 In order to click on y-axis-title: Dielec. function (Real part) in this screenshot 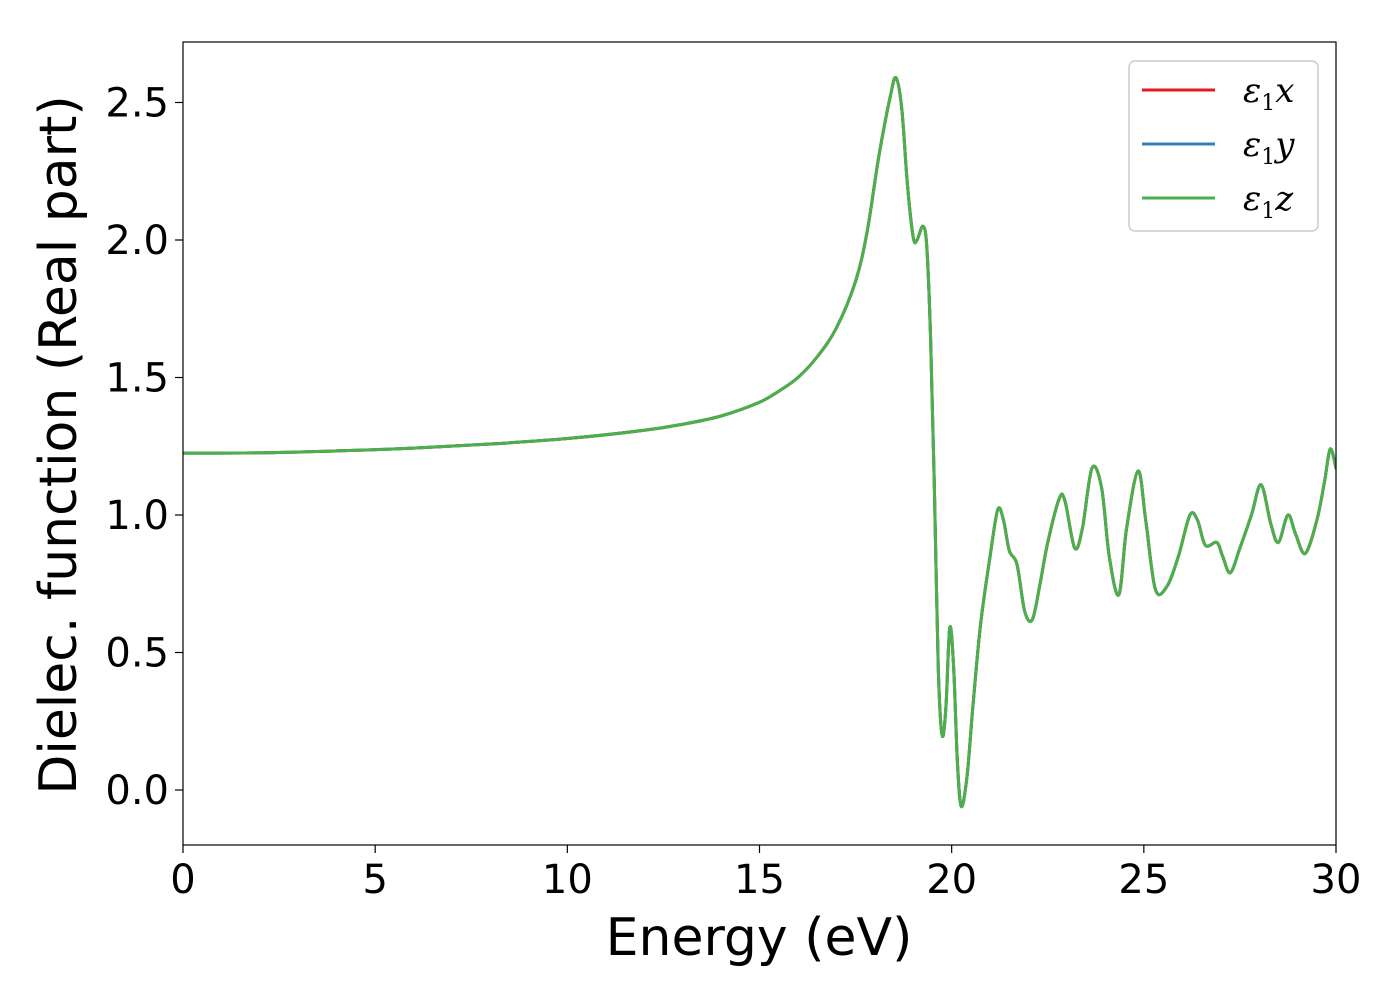, I will do `click(59, 444)`.